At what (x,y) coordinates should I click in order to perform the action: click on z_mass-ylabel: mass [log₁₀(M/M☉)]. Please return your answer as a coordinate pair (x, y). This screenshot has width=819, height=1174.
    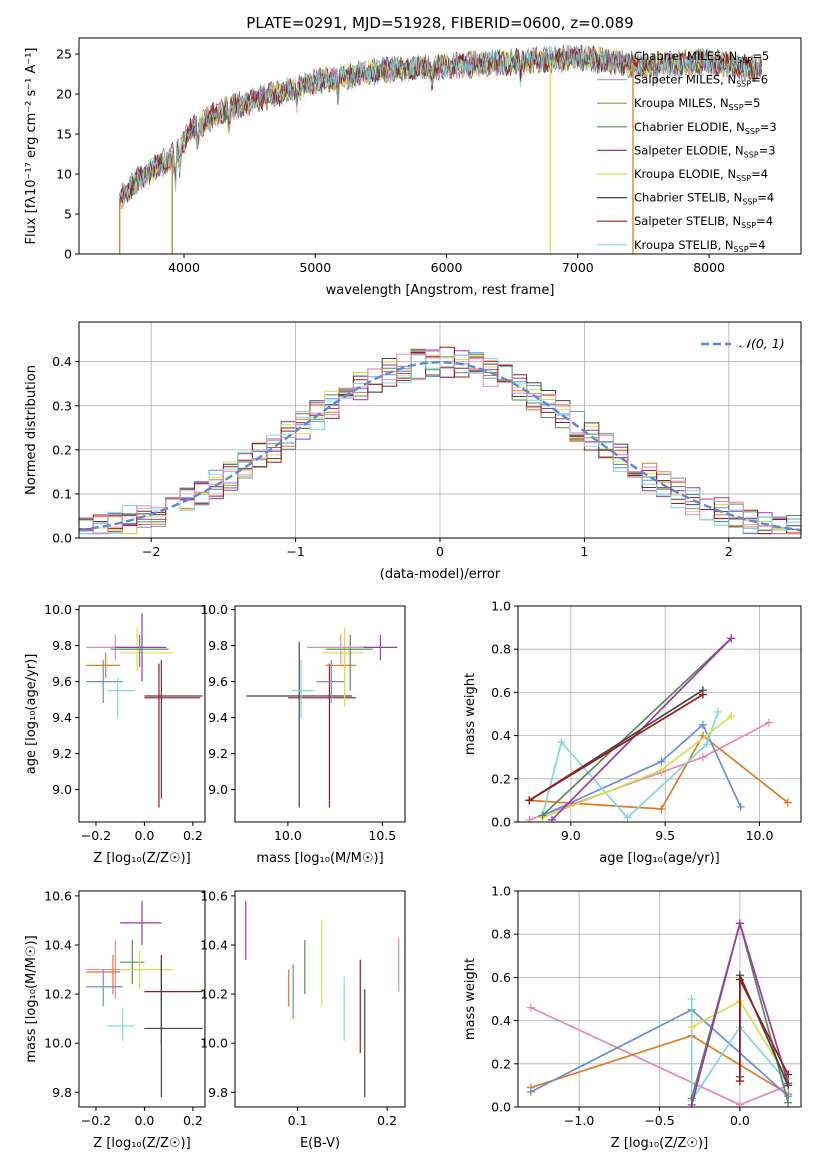
    Looking at the image, I should click on (31, 998).